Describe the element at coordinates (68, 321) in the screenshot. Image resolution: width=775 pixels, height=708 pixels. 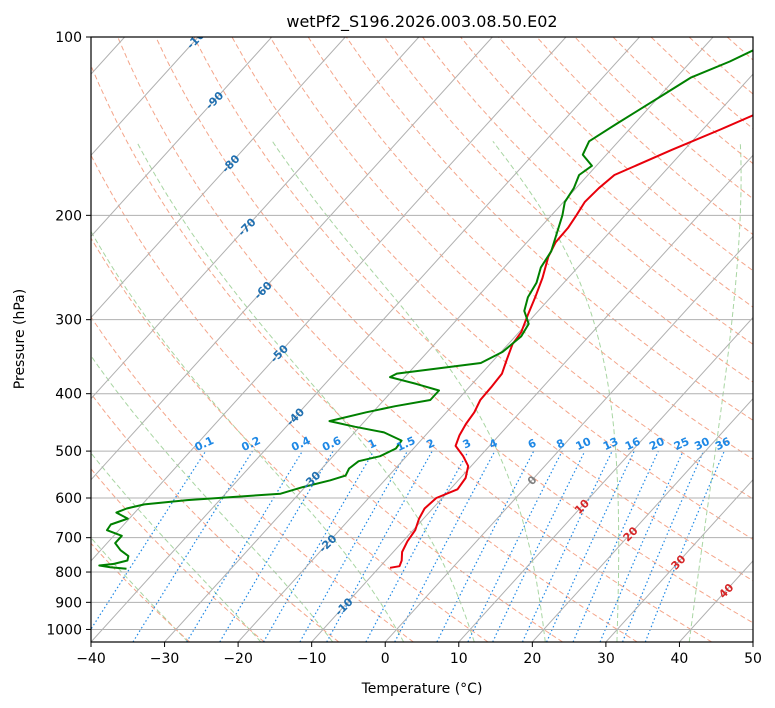
I see `y-tick-label: 300` at that location.